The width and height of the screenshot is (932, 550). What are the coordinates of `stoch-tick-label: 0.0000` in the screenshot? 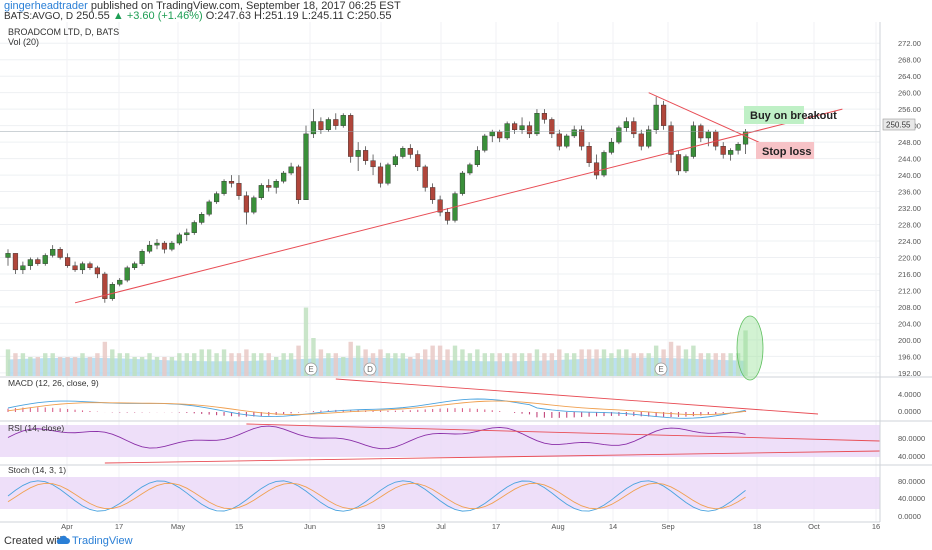 It's located at (909, 516).